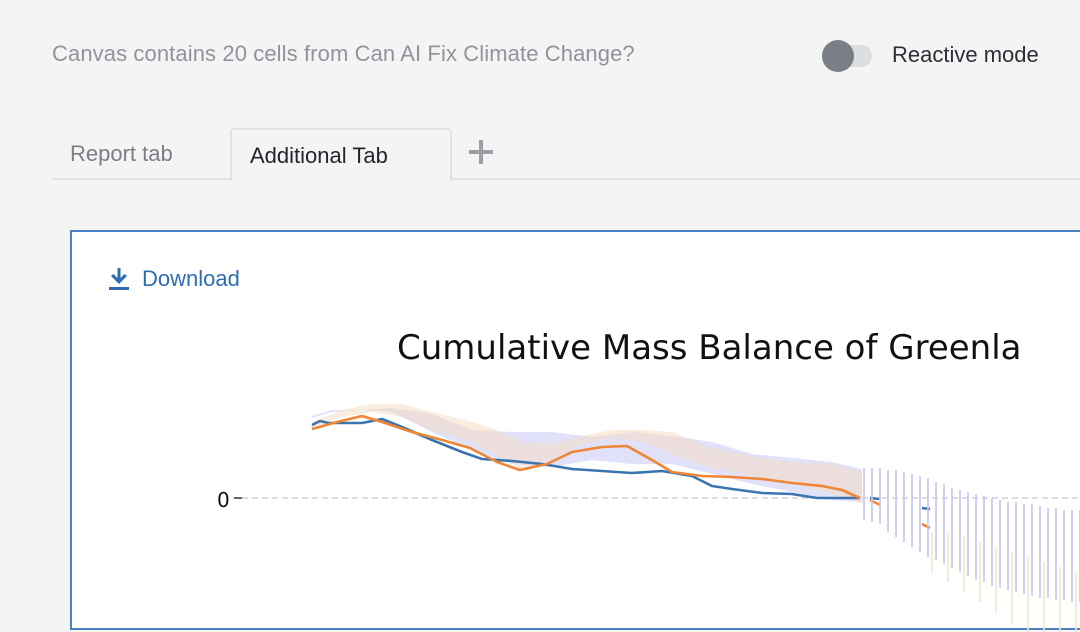 Image resolution: width=1080 pixels, height=632 pixels. What do you see at coordinates (121, 153) in the screenshot?
I see `tab-report: Report tab` at bounding box center [121, 153].